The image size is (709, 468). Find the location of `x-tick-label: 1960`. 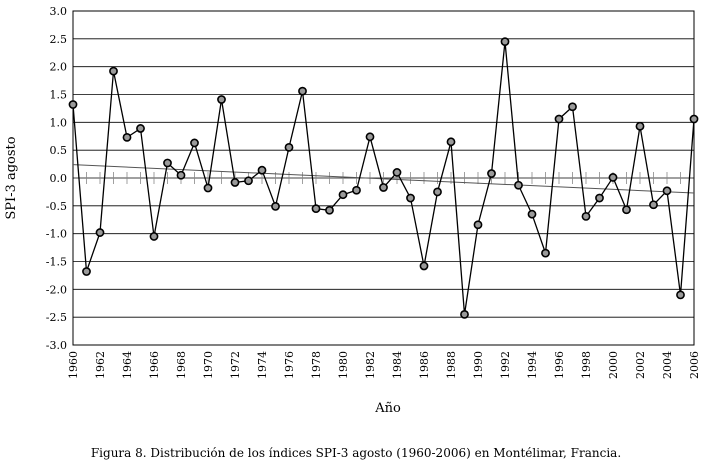

x-tick-label: 1960 is located at coordinates (73, 365).